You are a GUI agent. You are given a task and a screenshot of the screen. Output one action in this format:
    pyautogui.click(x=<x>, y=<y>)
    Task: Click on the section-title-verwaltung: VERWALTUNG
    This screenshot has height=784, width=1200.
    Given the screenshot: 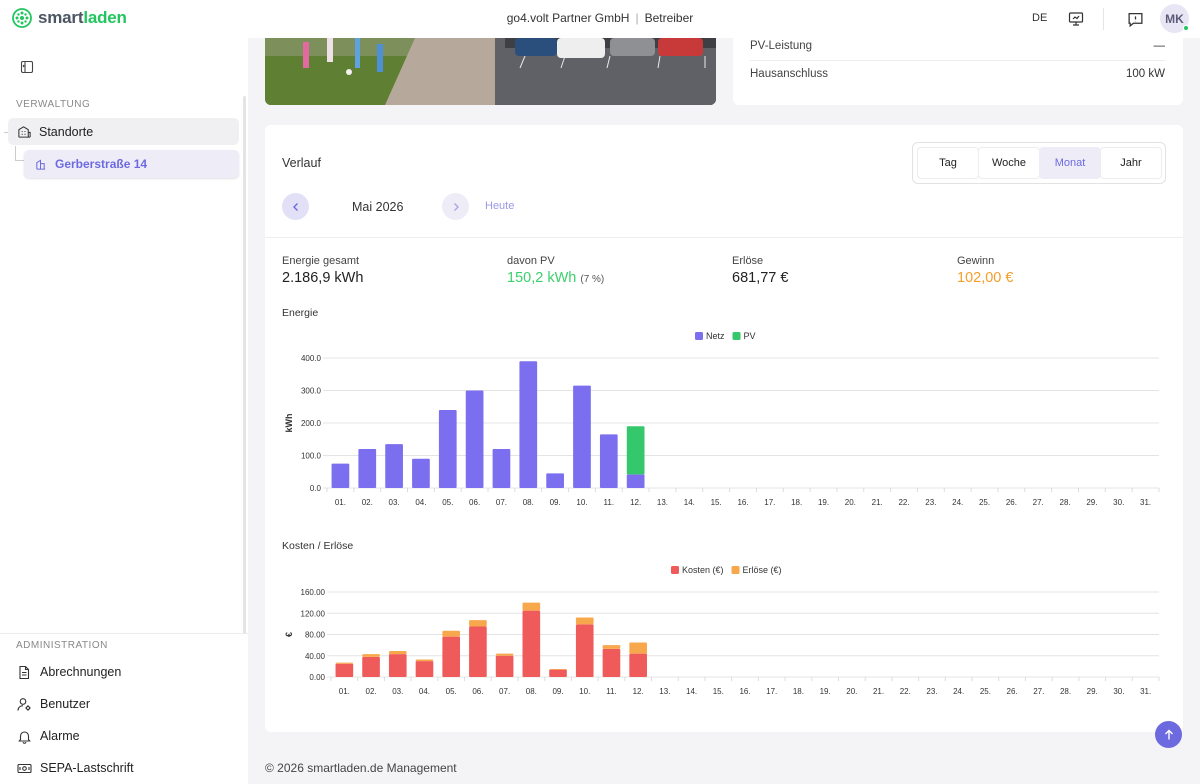 What is the action you would take?
    pyautogui.click(x=53, y=104)
    